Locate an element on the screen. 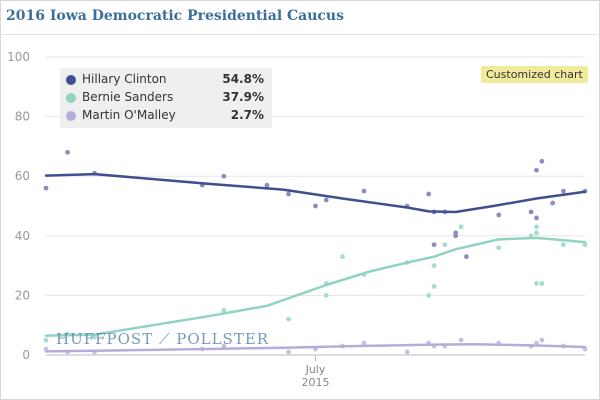  y-tick-label-100: 100 is located at coordinates (18, 57).